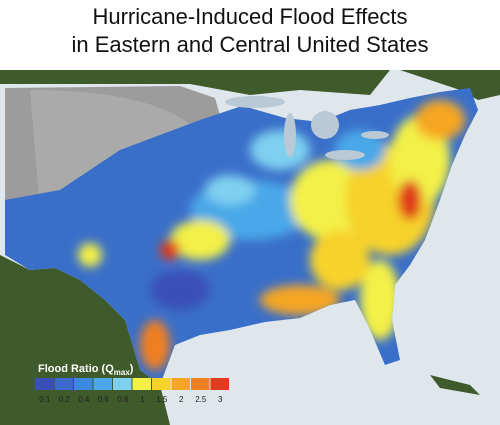 This screenshot has height=425, width=500. I want to click on legend-tick-label: 0.8, so click(123, 399).